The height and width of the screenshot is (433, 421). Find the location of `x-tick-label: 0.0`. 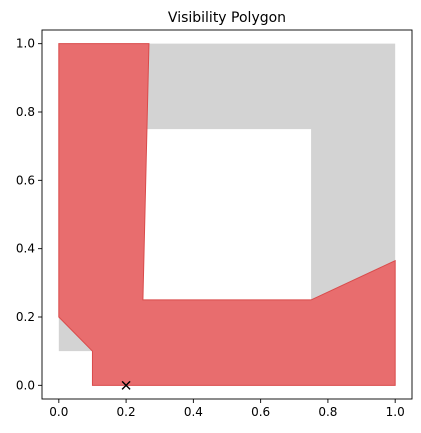

x-tick-label: 0.0 is located at coordinates (58, 412).